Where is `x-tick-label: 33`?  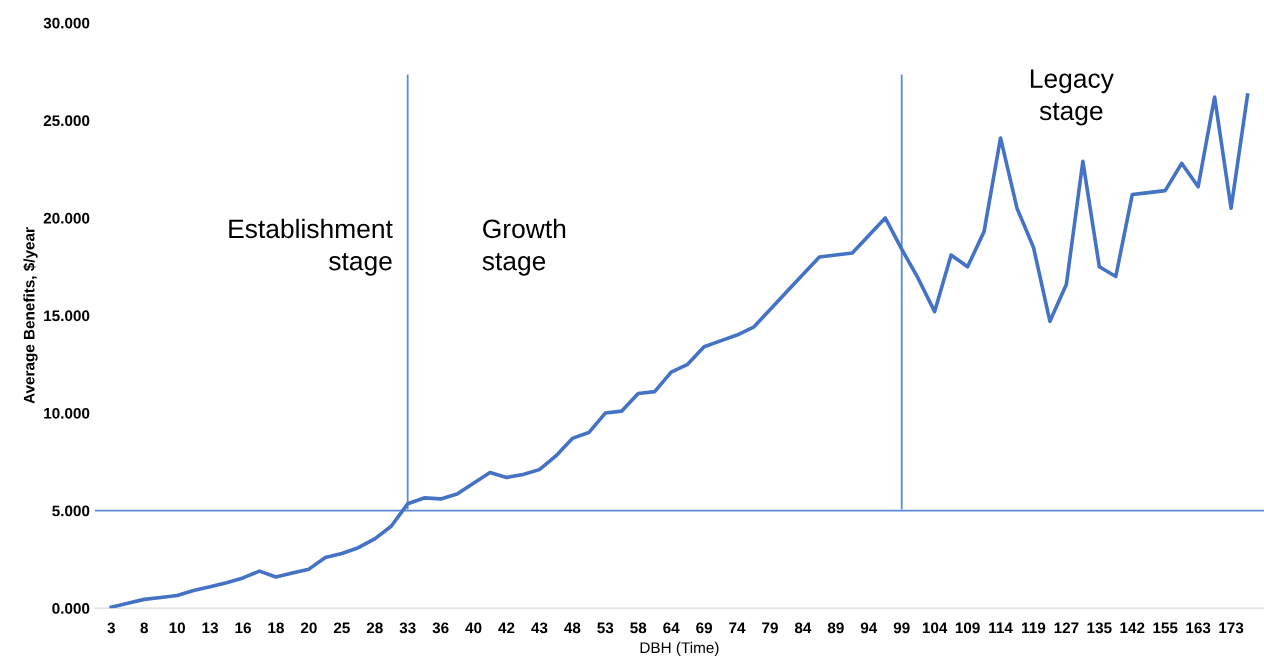 x-tick-label: 33 is located at coordinates (407, 628).